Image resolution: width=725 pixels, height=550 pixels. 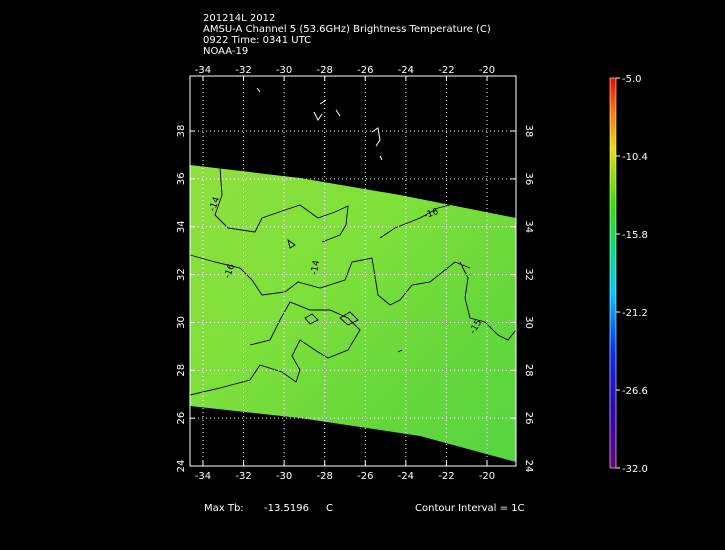 I want to click on max-value: -13.5196, so click(x=286, y=508).